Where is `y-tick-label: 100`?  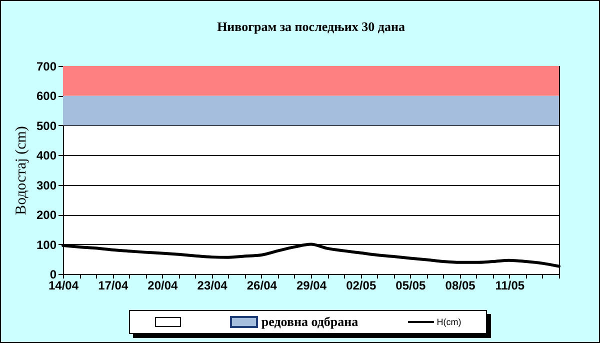 y-tick-label: 100 is located at coordinates (46, 245).